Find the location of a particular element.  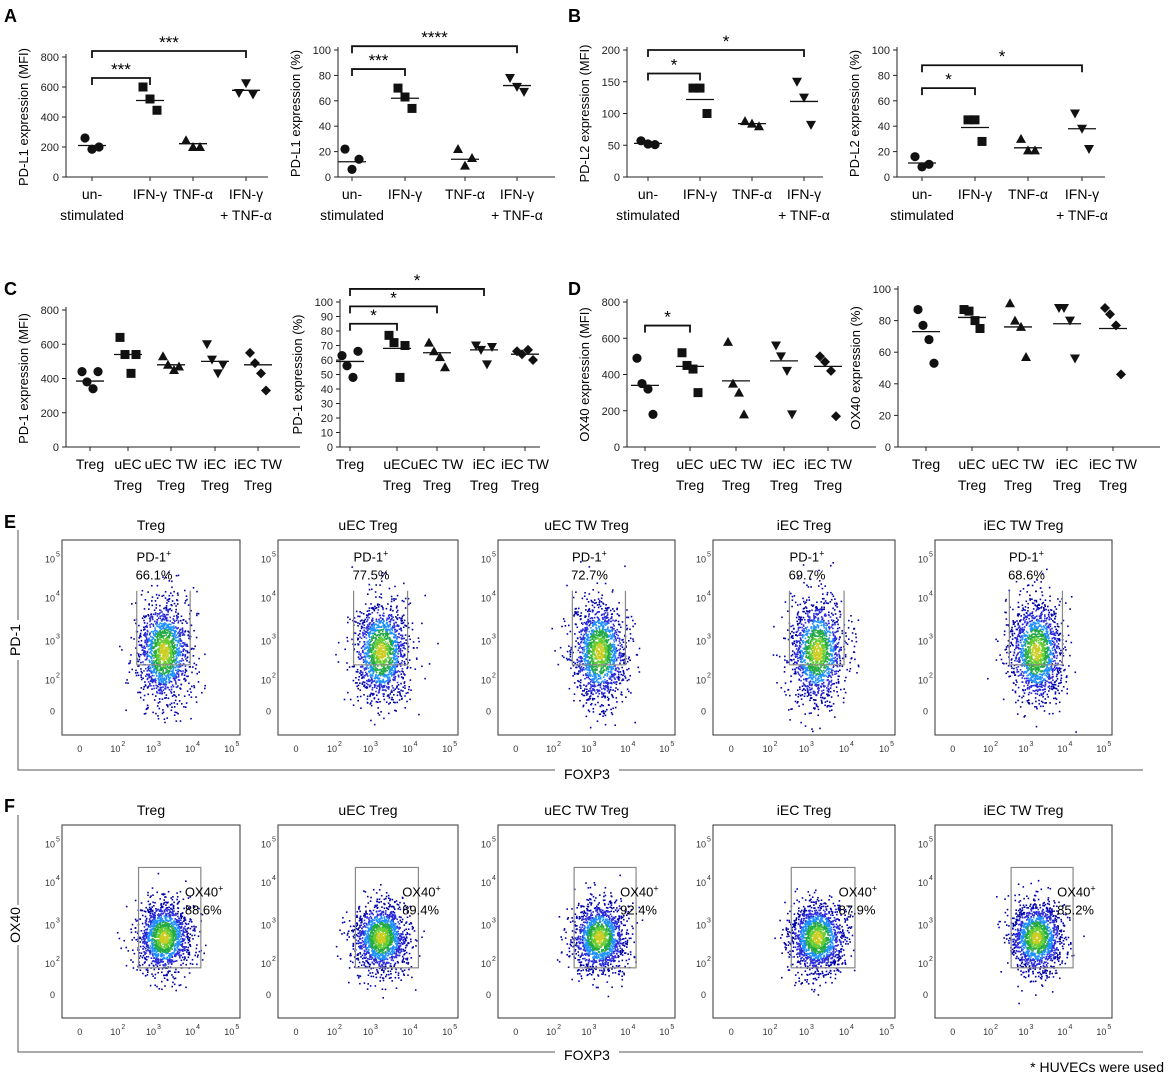

y-tick-label: 150 is located at coordinates (611, 83).